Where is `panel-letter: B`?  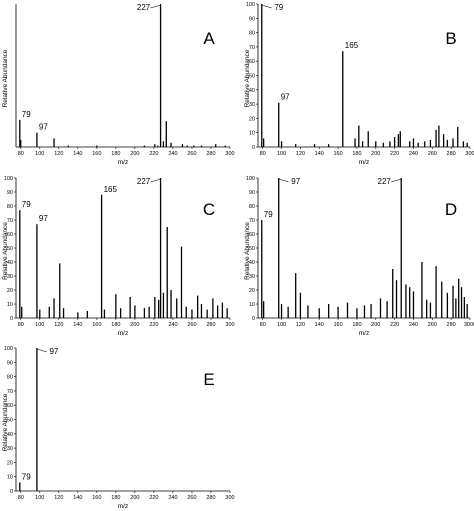
panel-letter: B is located at coordinates (450, 38).